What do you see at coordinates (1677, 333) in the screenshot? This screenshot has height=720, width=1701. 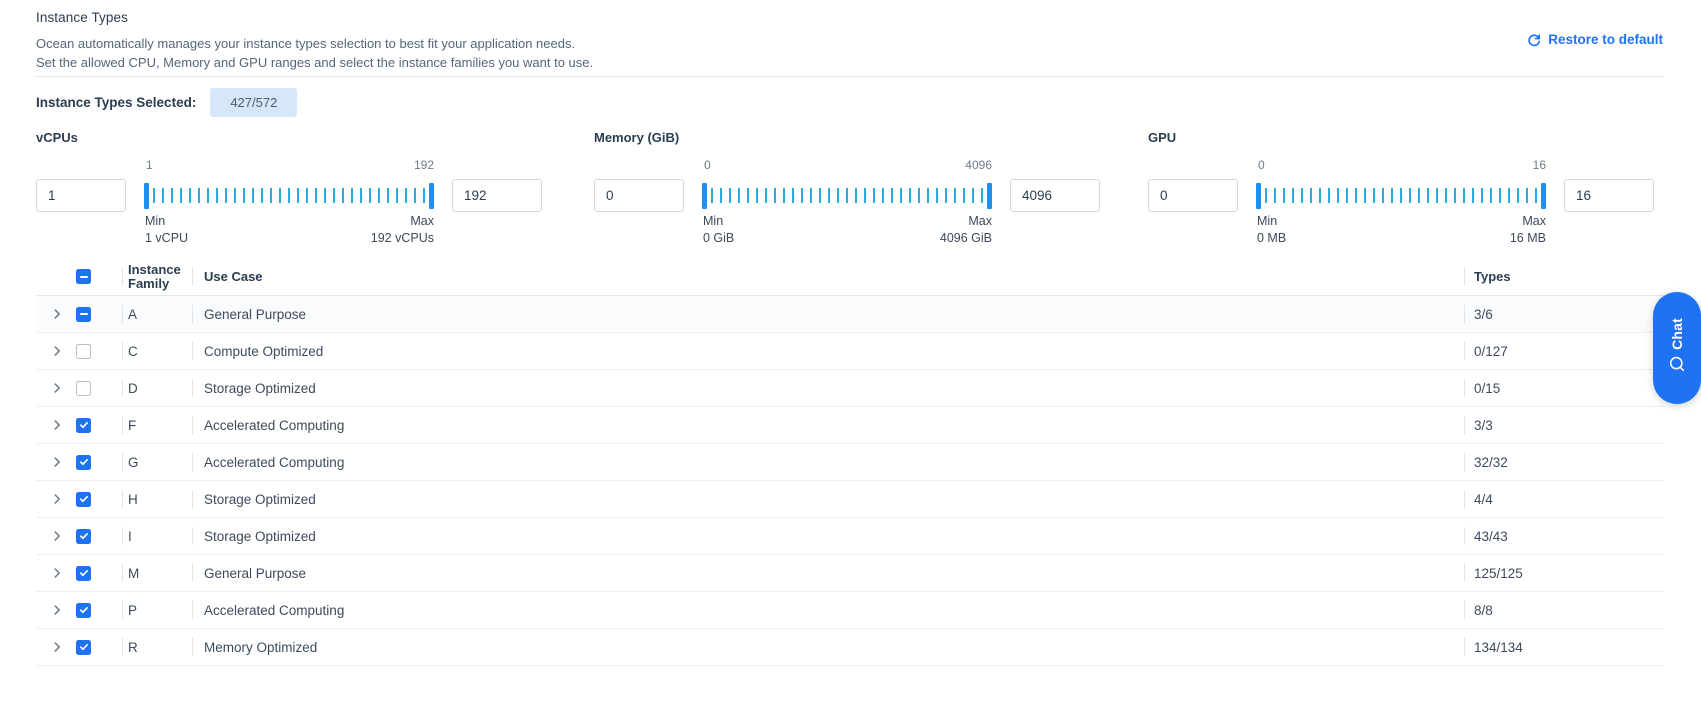 I see `chat-label: Chat` at bounding box center [1677, 333].